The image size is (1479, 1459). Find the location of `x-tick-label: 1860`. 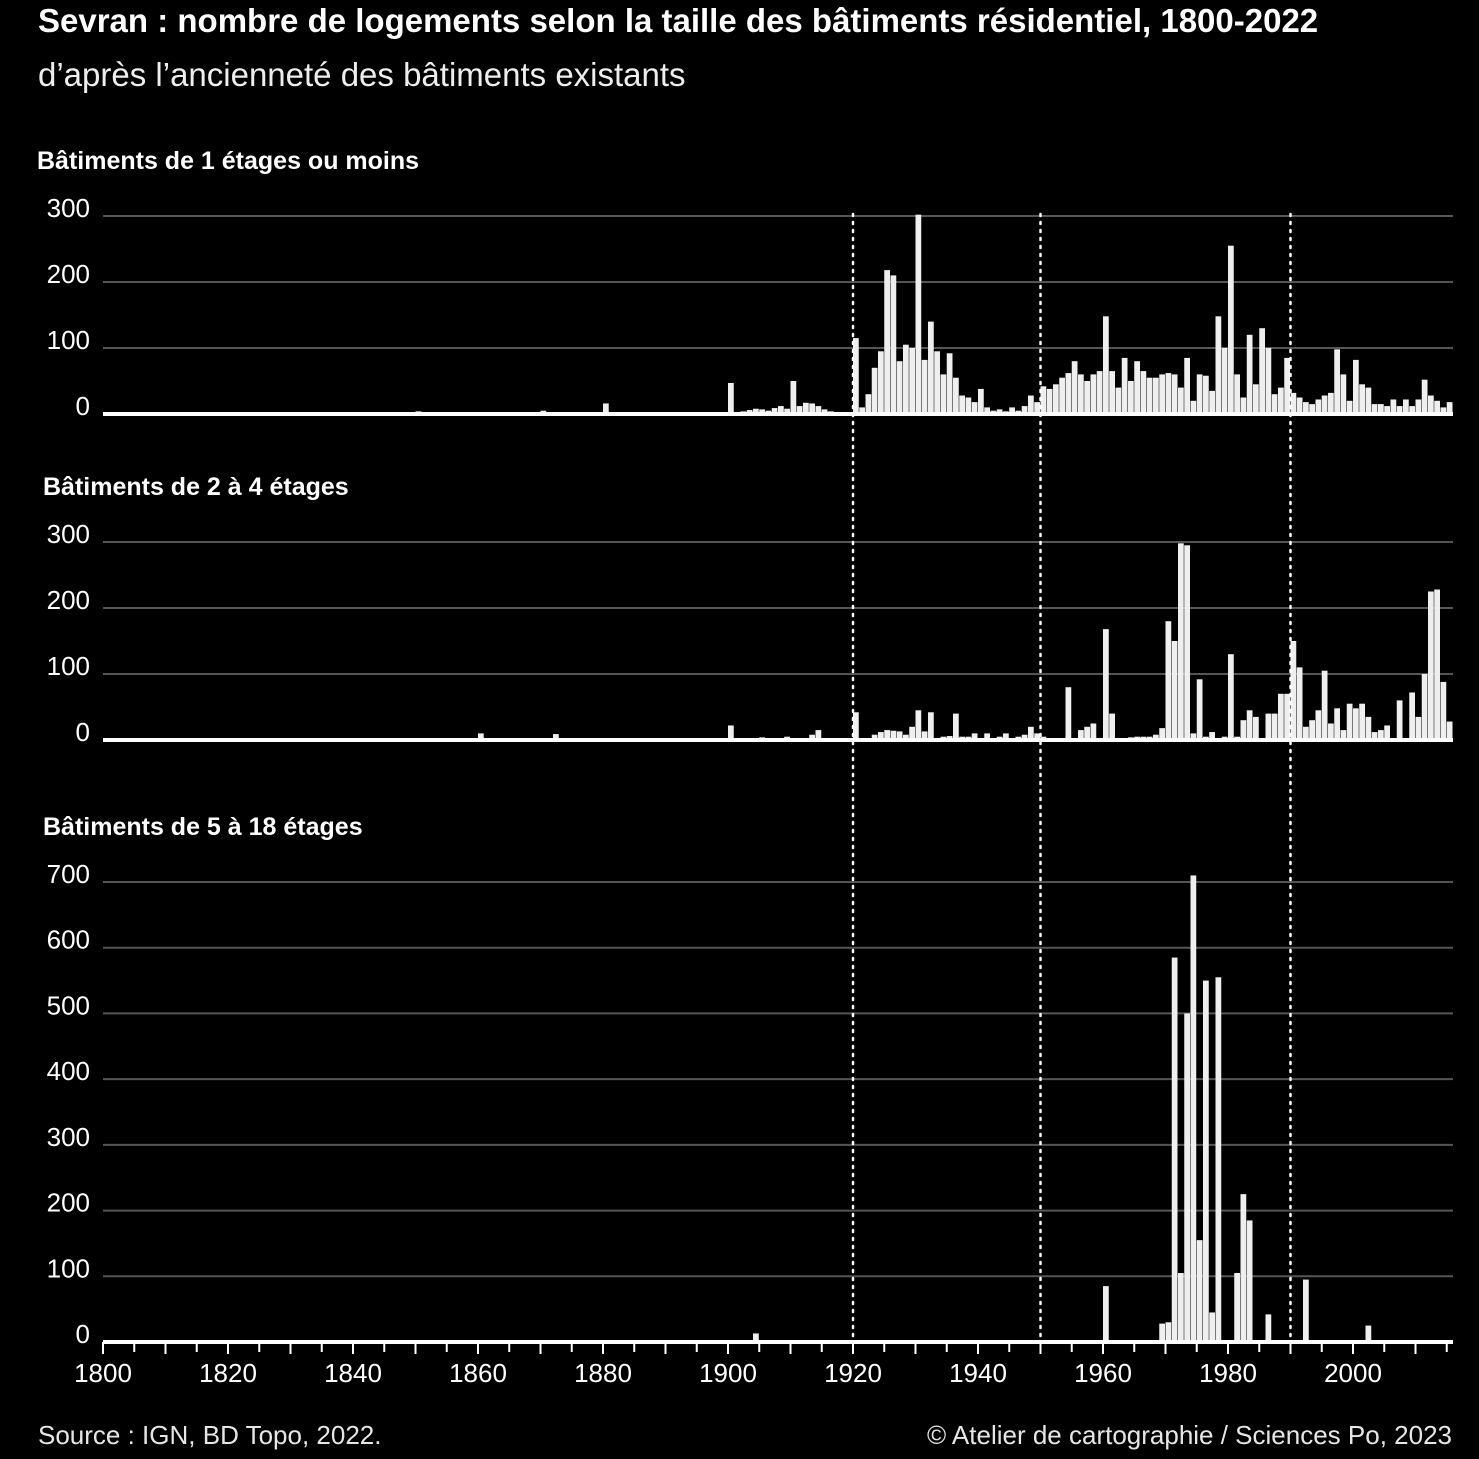

x-tick-label: 1860 is located at coordinates (478, 1373).